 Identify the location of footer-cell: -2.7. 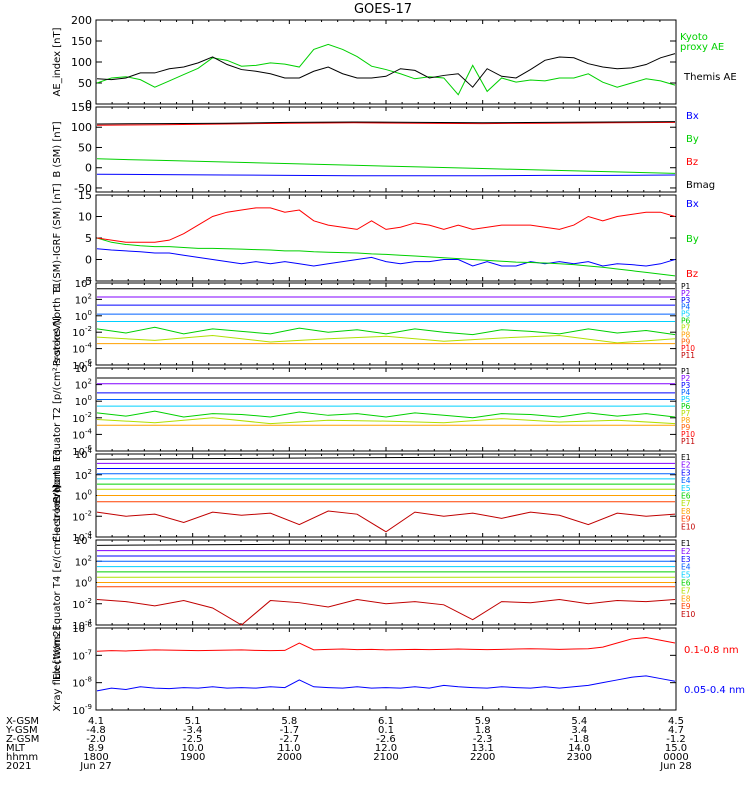
(290, 739).